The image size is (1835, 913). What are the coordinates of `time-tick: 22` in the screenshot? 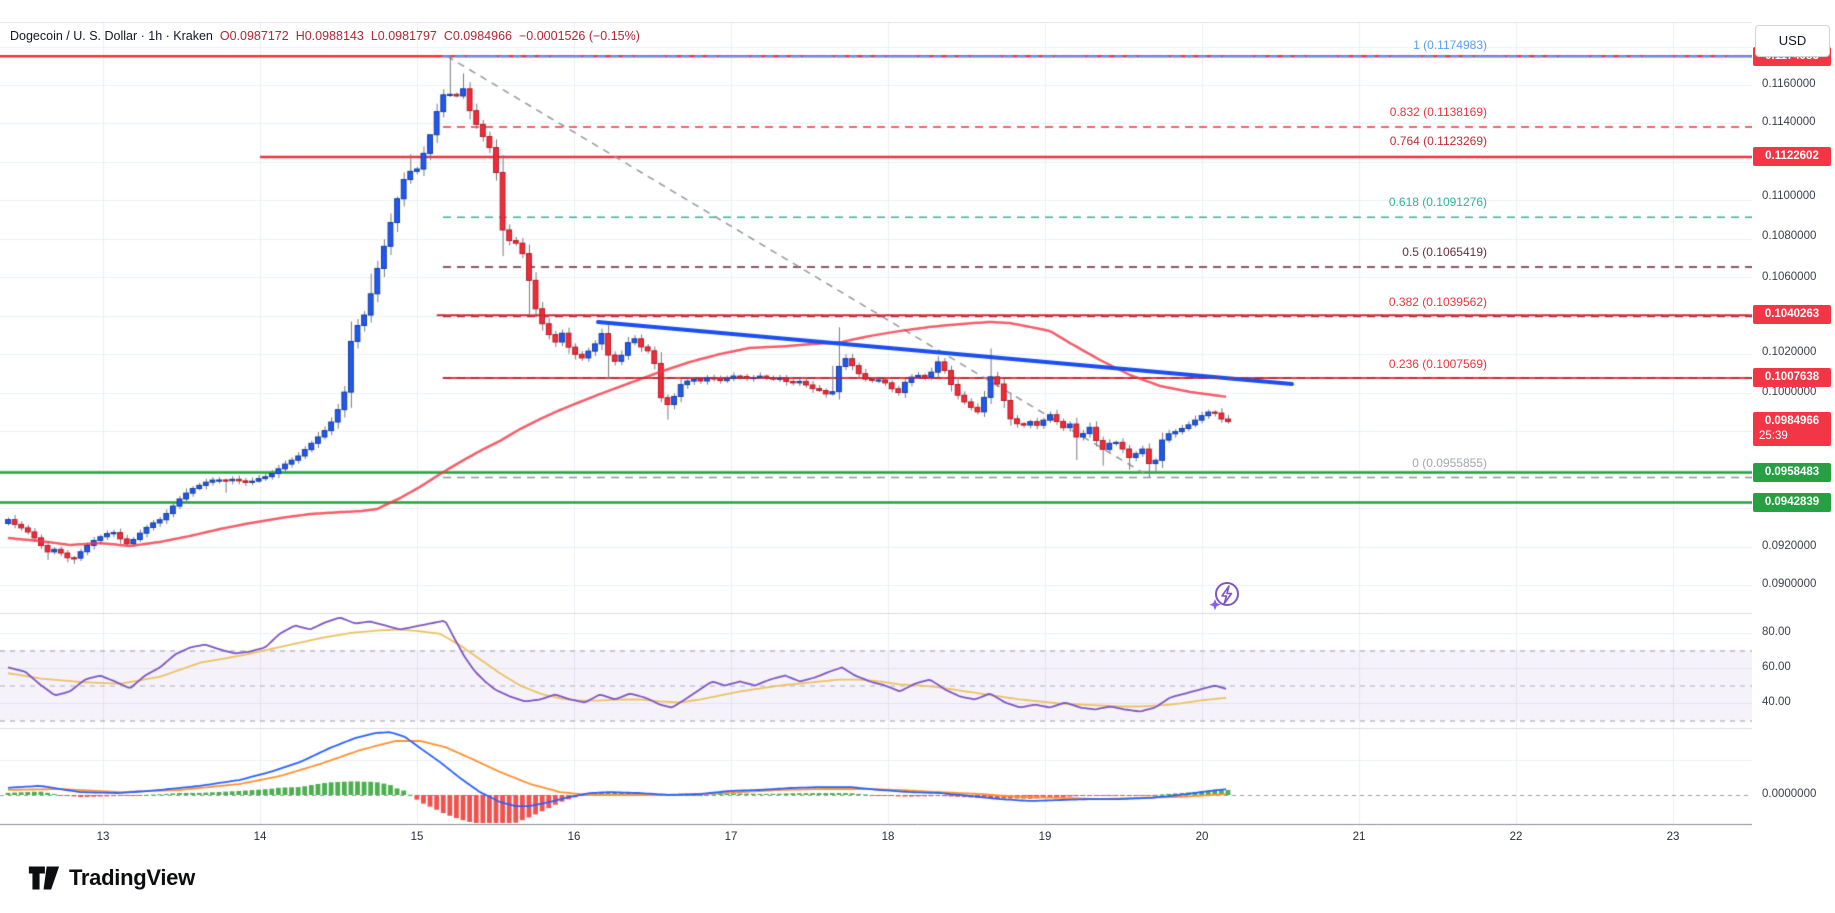 It's located at (1516, 837).